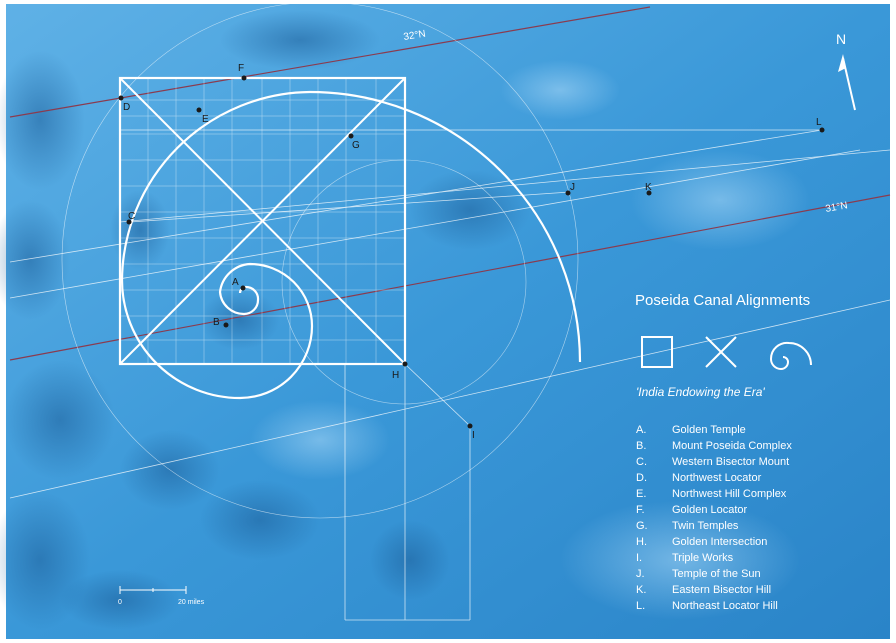  I want to click on legend-item-name: Golden Intersection, so click(719, 542).